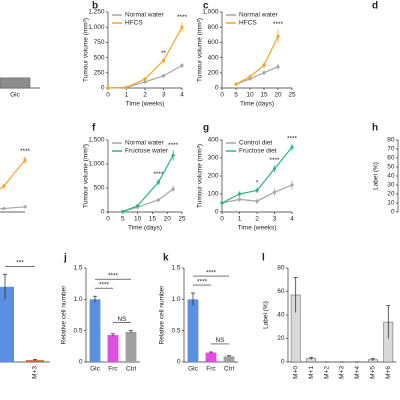  What do you see at coordinates (94, 128) in the screenshot?
I see `panel-letter: f` at bounding box center [94, 128].